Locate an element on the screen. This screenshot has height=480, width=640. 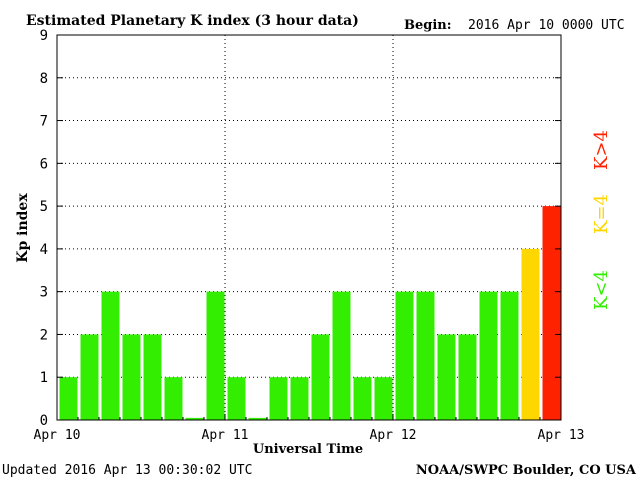
y-tick-label: 1 is located at coordinates (44, 378).